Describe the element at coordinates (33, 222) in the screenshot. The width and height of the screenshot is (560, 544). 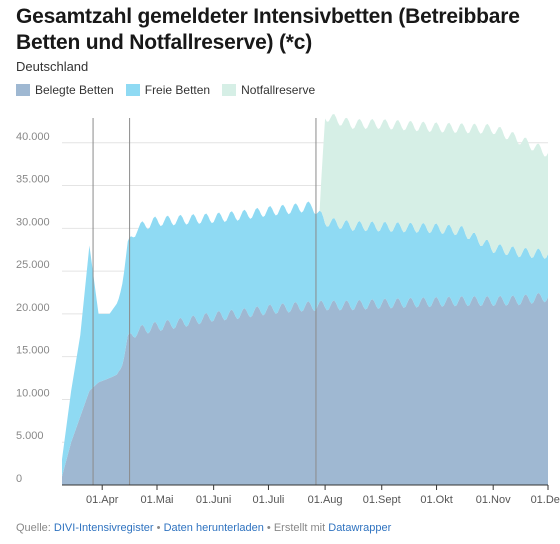
I see `y-tick-label: 30.000` at that location.